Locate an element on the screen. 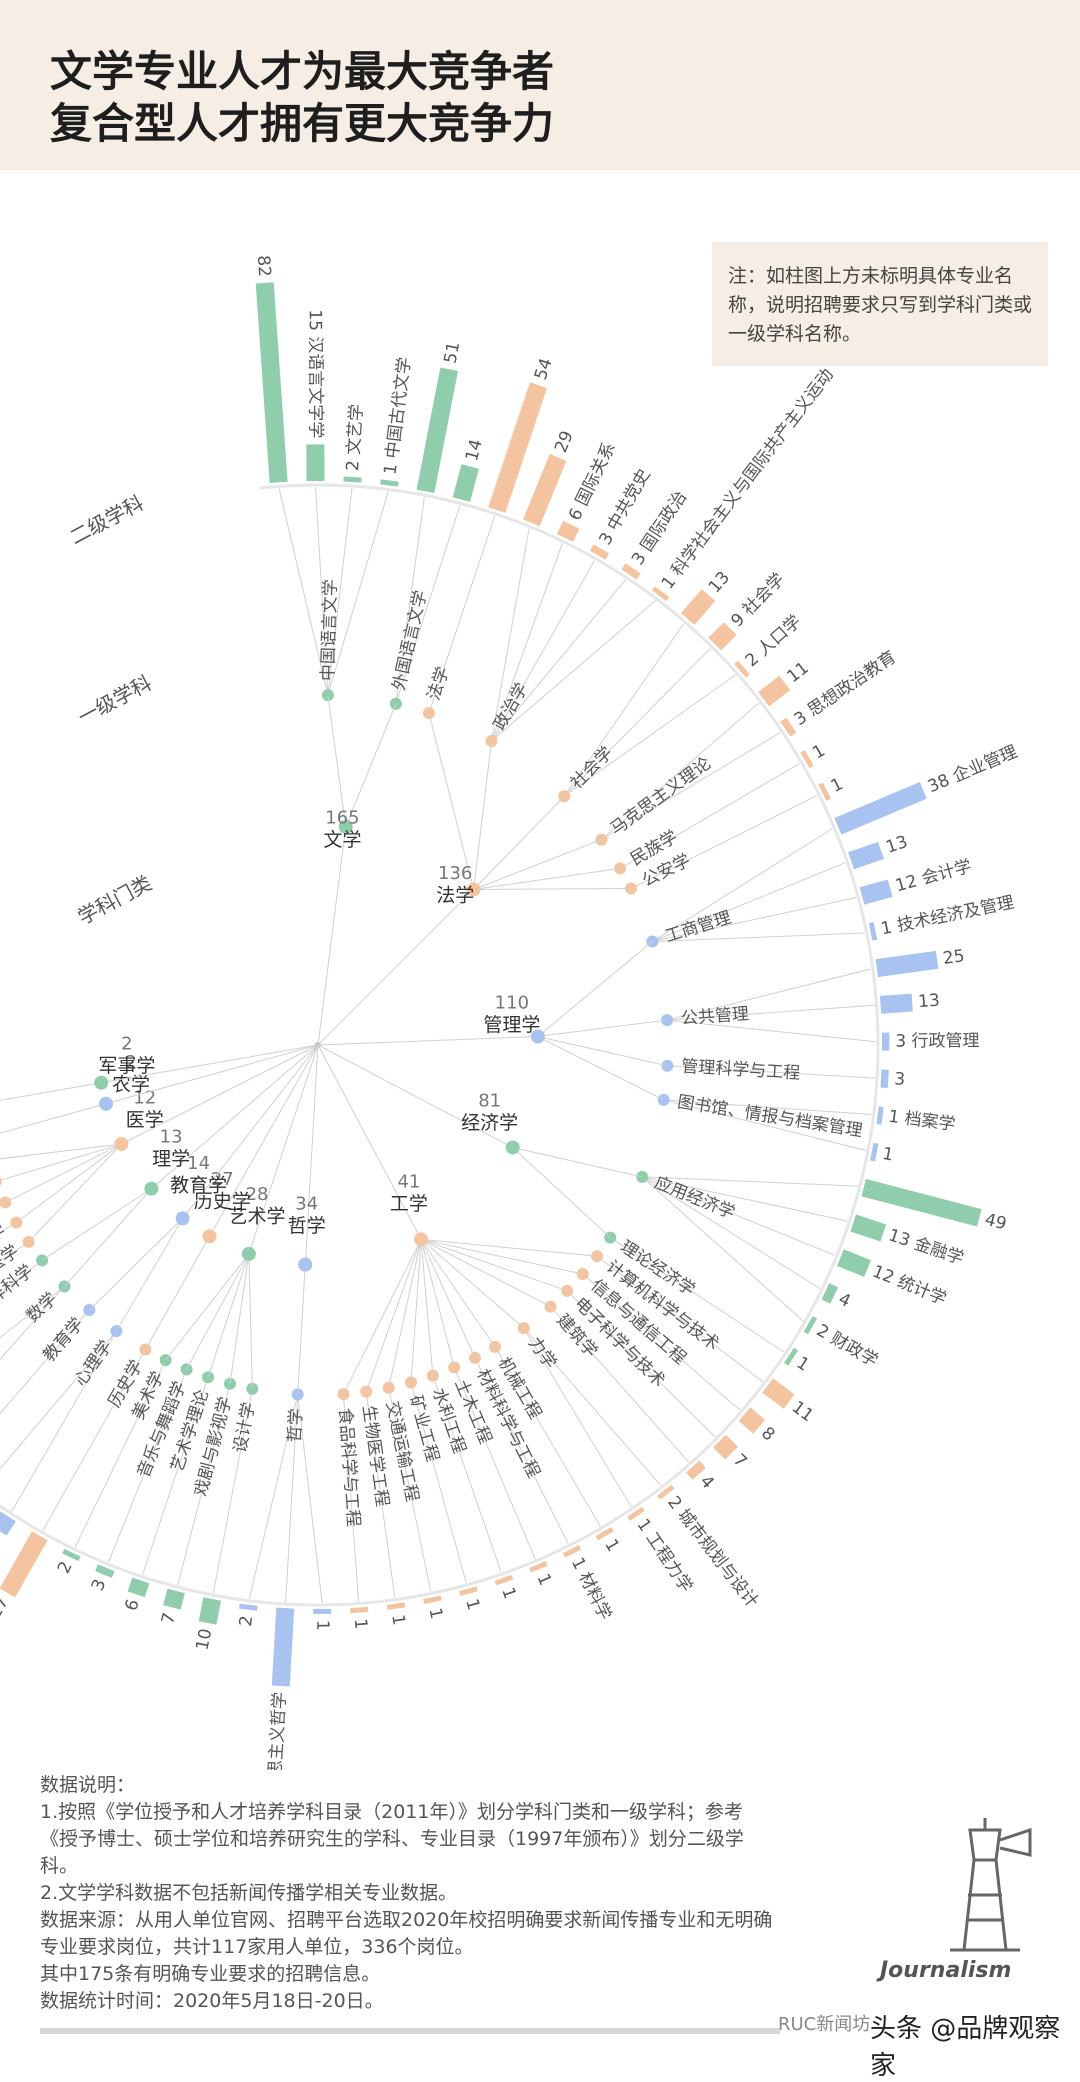  bar-label-经济学-0-2: 12 统计学 is located at coordinates (909, 1286).